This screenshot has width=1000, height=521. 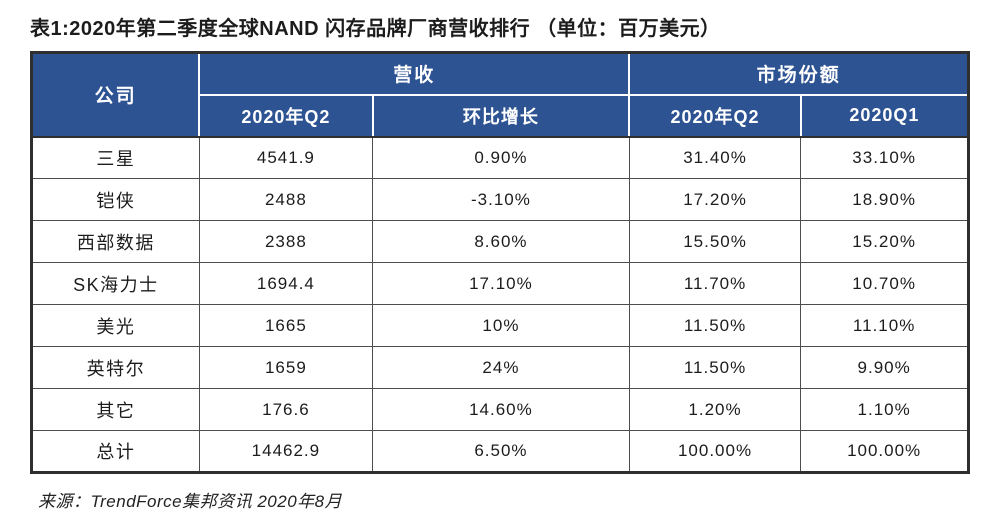 I want to click on qoq-growth-cell: 10%, so click(x=501, y=325).